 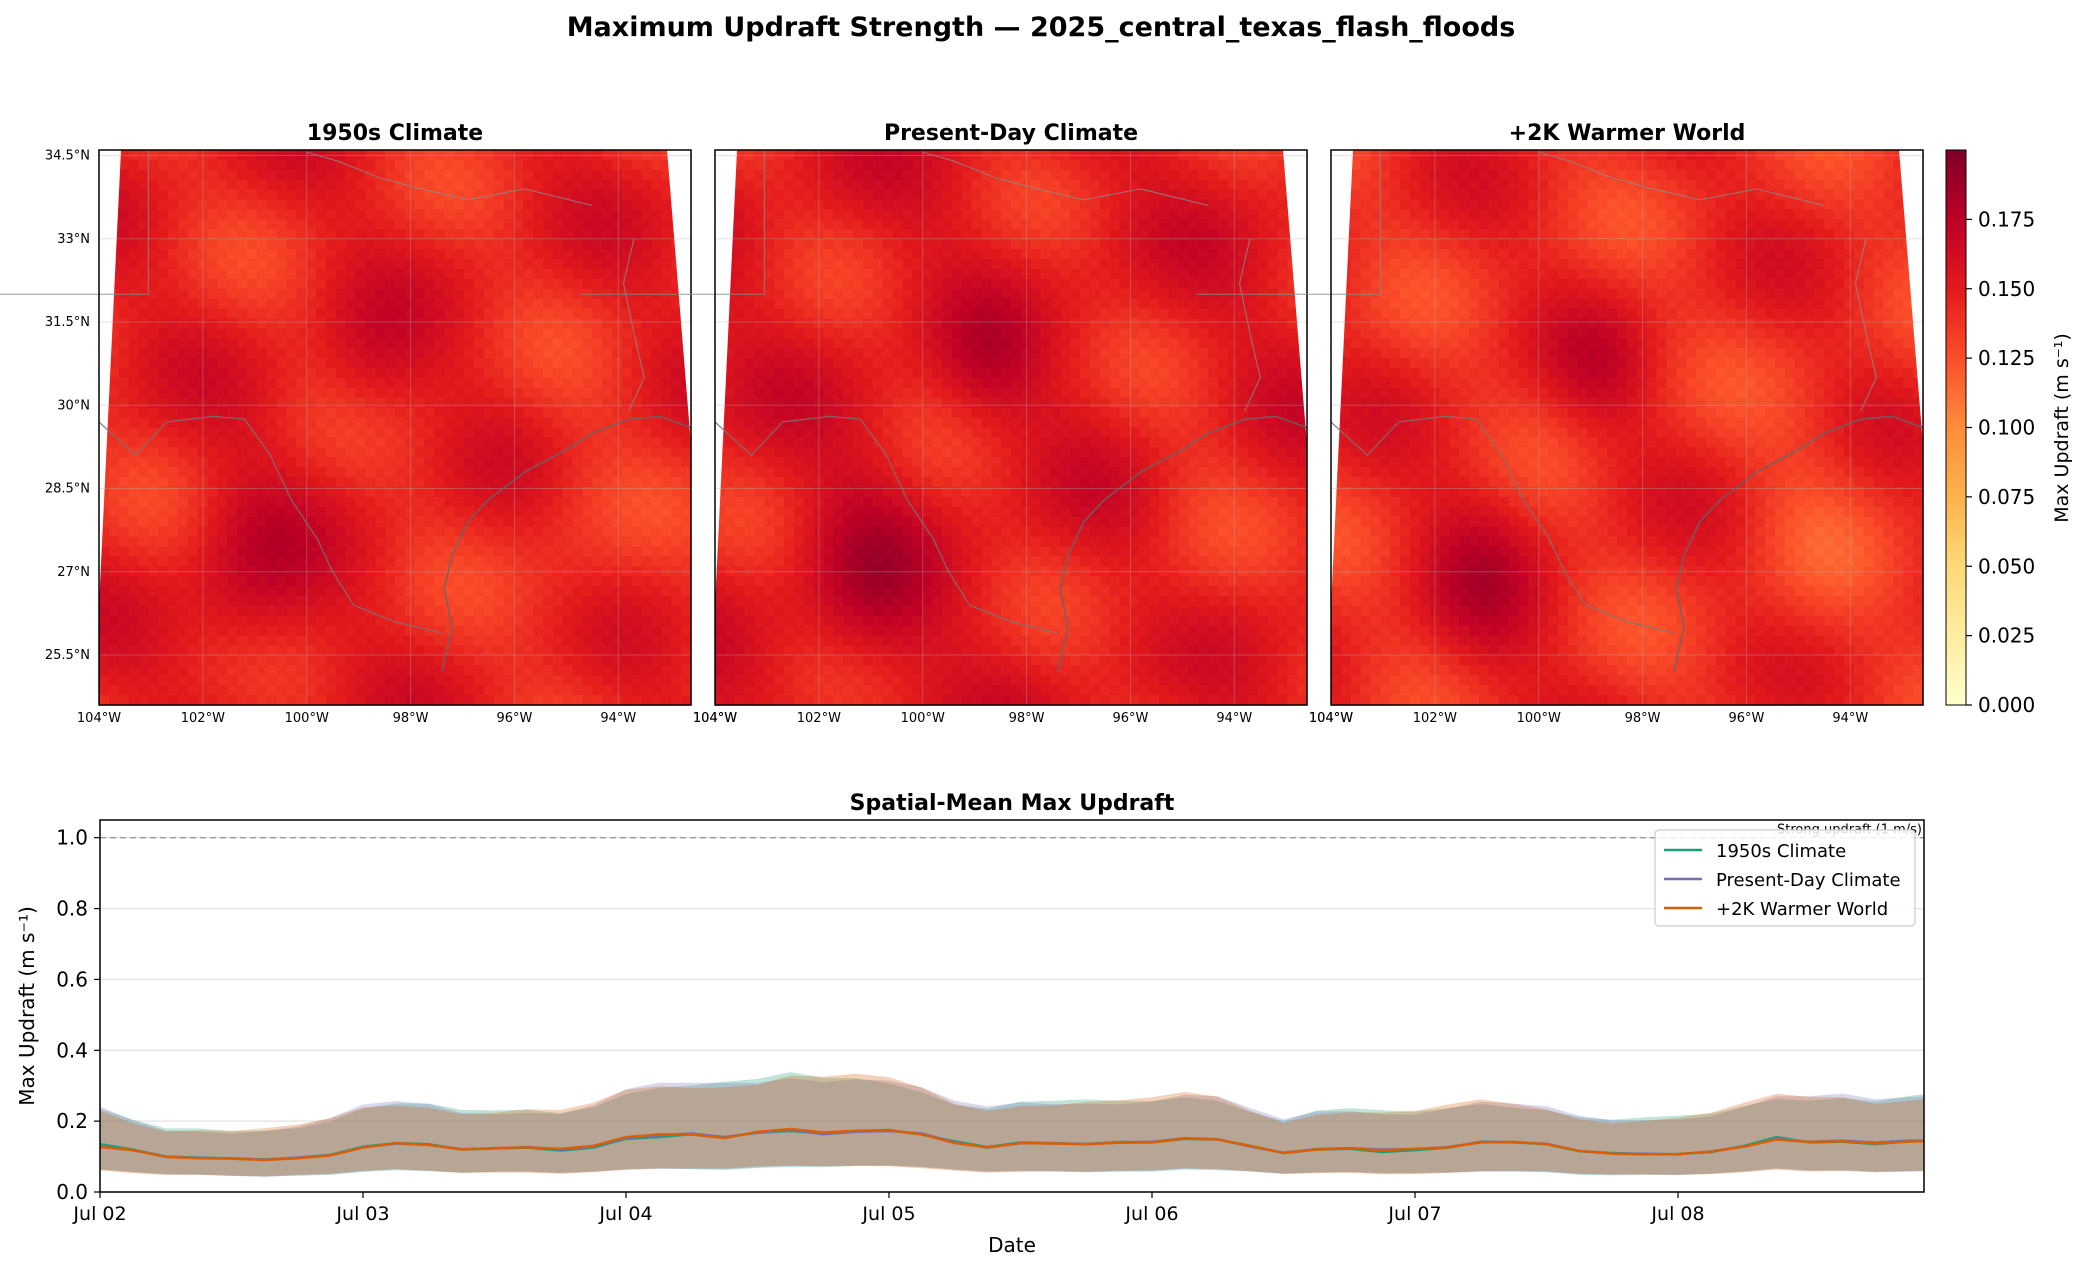 I want to click on domain-mask, so click(x=110, y=377).